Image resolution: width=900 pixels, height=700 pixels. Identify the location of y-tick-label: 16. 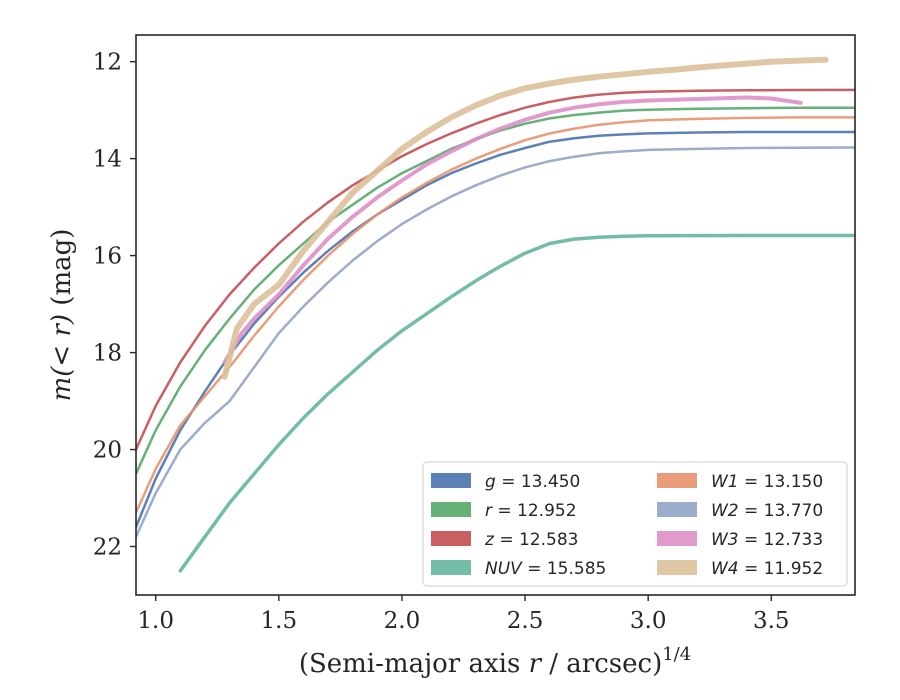
(107, 257).